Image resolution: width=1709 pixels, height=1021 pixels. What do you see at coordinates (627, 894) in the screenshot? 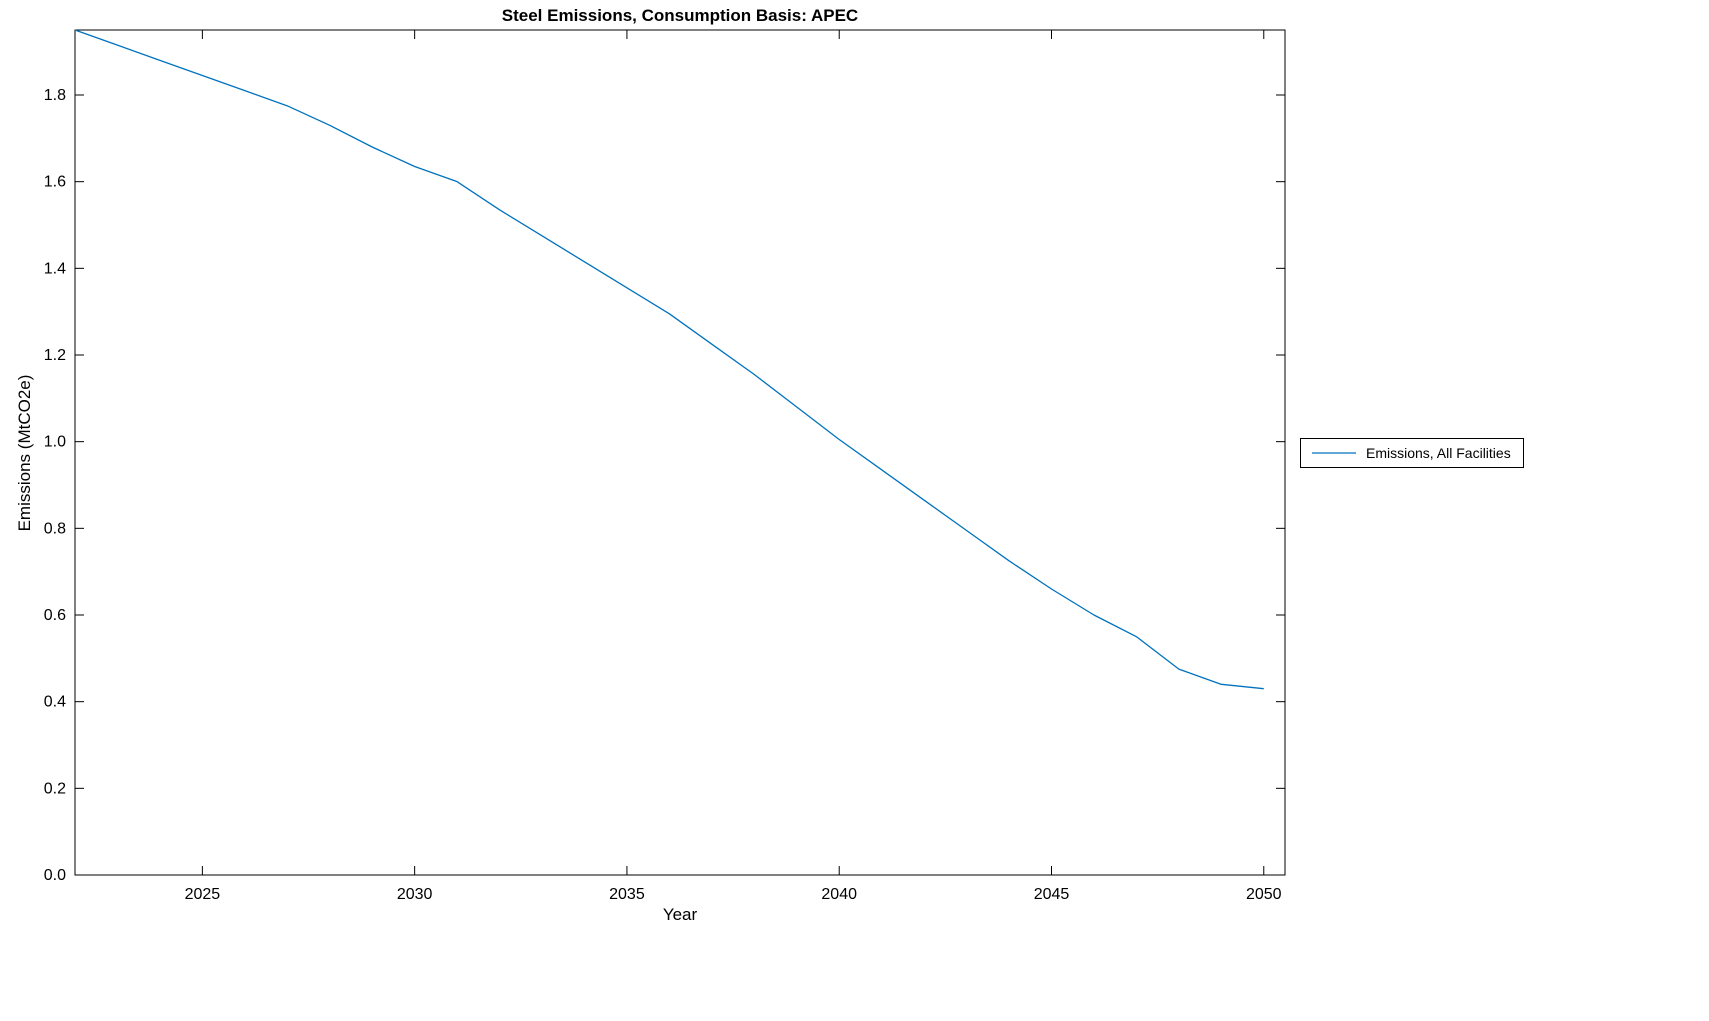
I see `svg-text: 2035` at bounding box center [627, 894].